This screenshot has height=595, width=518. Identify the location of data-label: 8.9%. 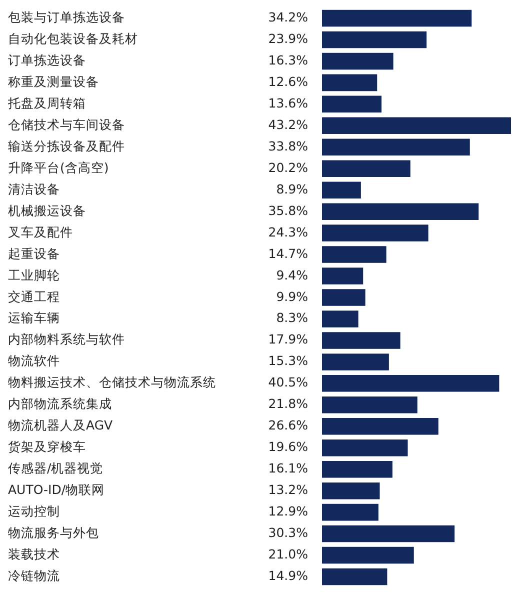
(292, 188).